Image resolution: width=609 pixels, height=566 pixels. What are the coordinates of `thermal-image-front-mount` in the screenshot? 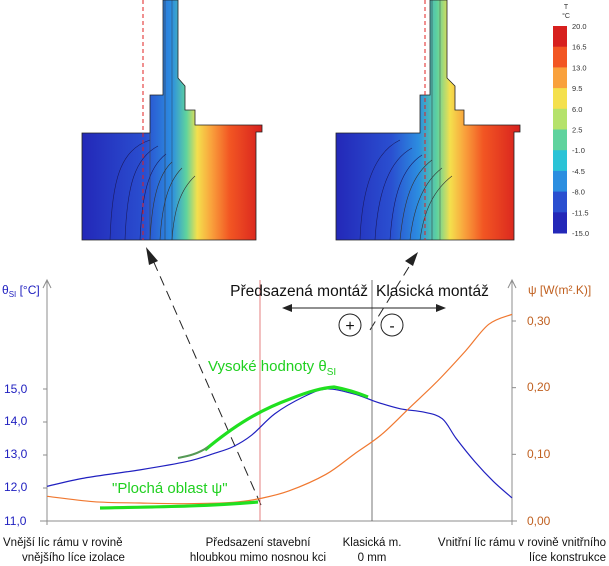 It's located at (172, 120).